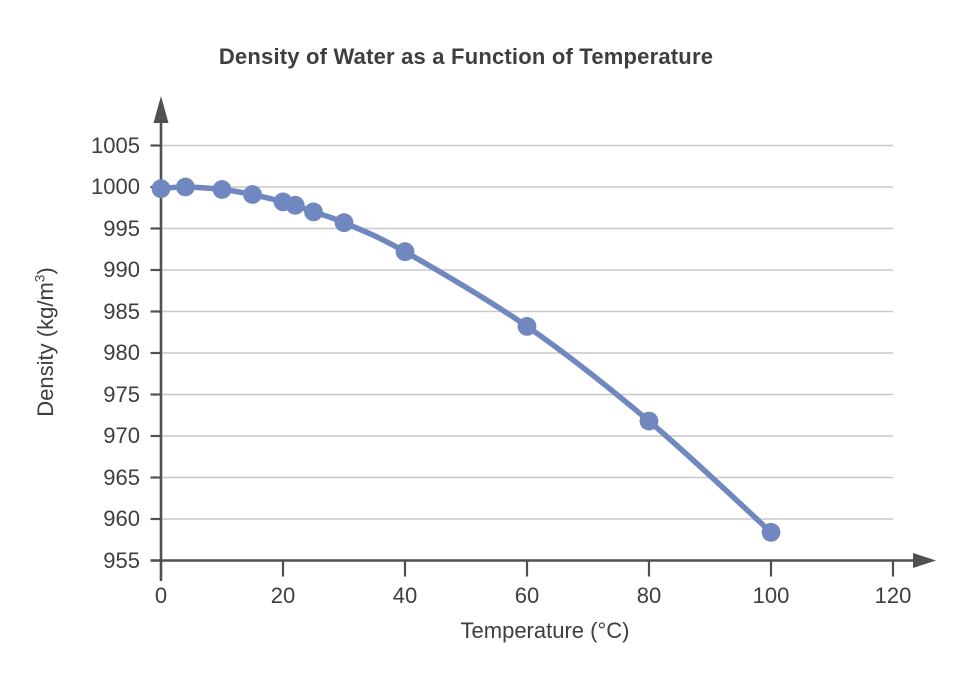  What do you see at coordinates (121, 311) in the screenshot?
I see `y-tick-label-985: 985` at bounding box center [121, 311].